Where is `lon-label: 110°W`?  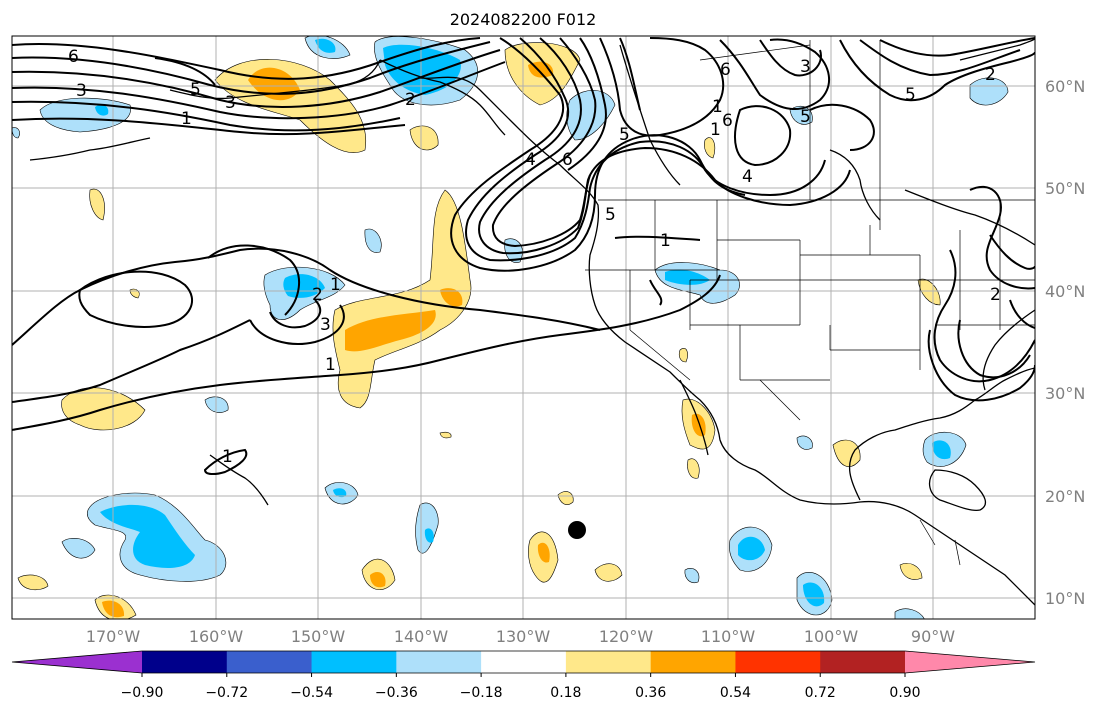 lon-label: 110°W is located at coordinates (728, 636).